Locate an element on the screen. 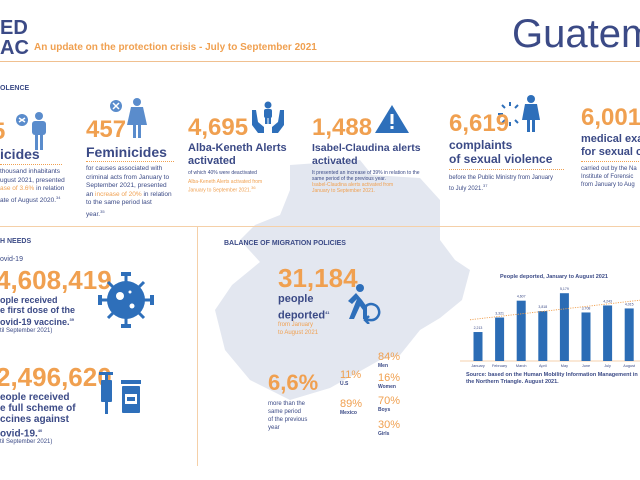 The image size is (640, 480). text-line: ase of 3.6% in relation is located at coordinates (32, 189).